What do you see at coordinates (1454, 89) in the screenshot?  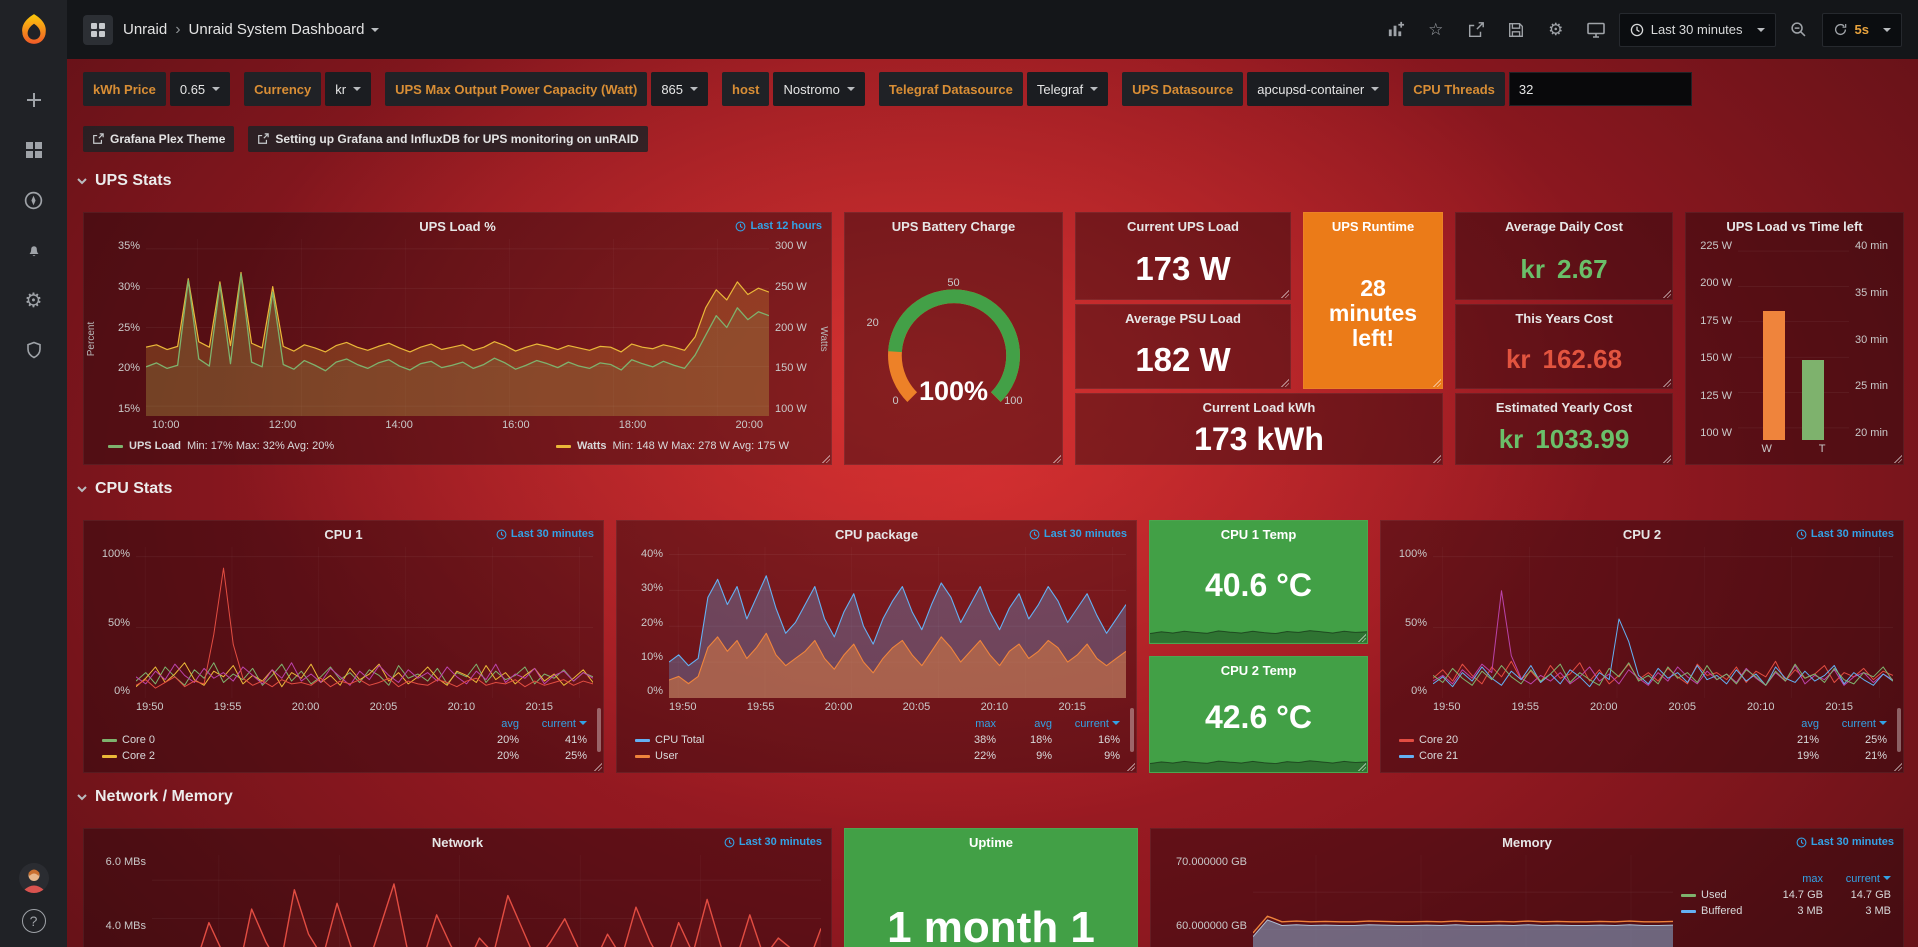 I see `variable-label: CPU Threads` at bounding box center [1454, 89].